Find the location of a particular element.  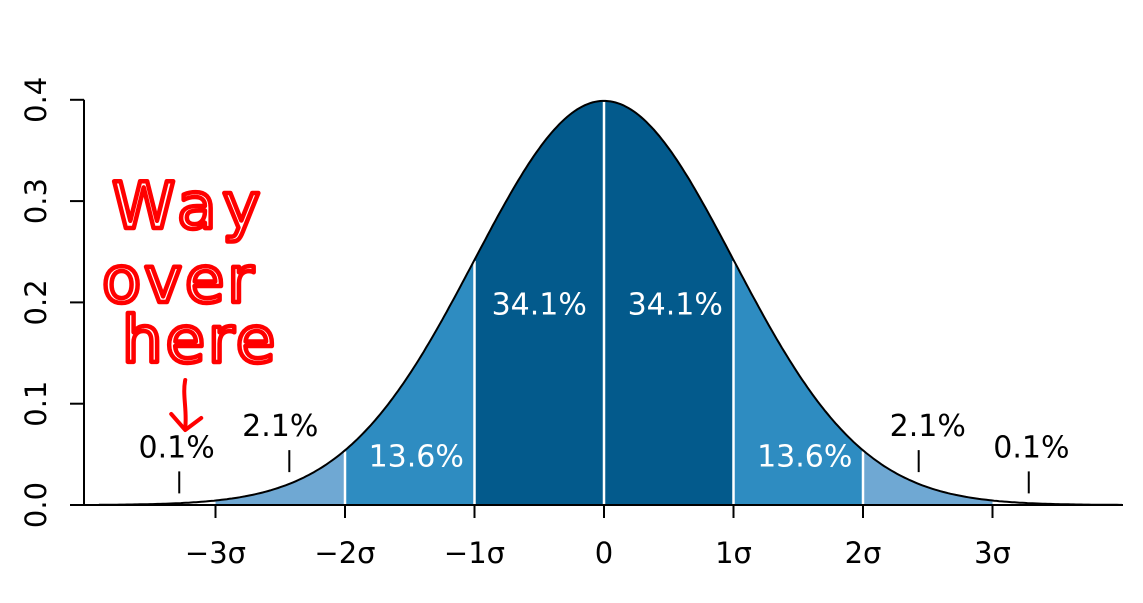

x-tick-label: −2σ is located at coordinates (344, 553).